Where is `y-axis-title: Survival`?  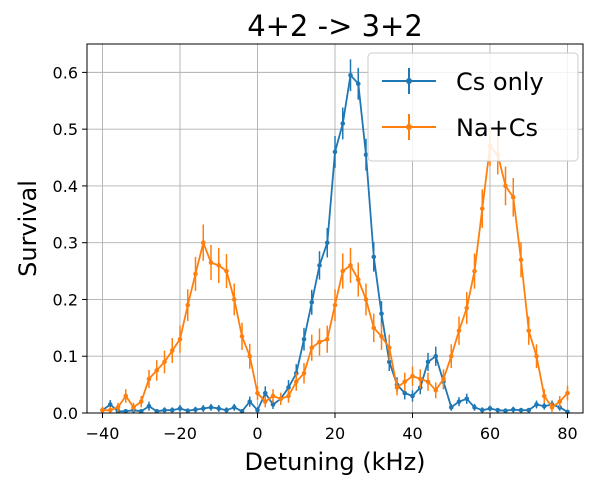 y-axis-title: Survival is located at coordinates (28, 228).